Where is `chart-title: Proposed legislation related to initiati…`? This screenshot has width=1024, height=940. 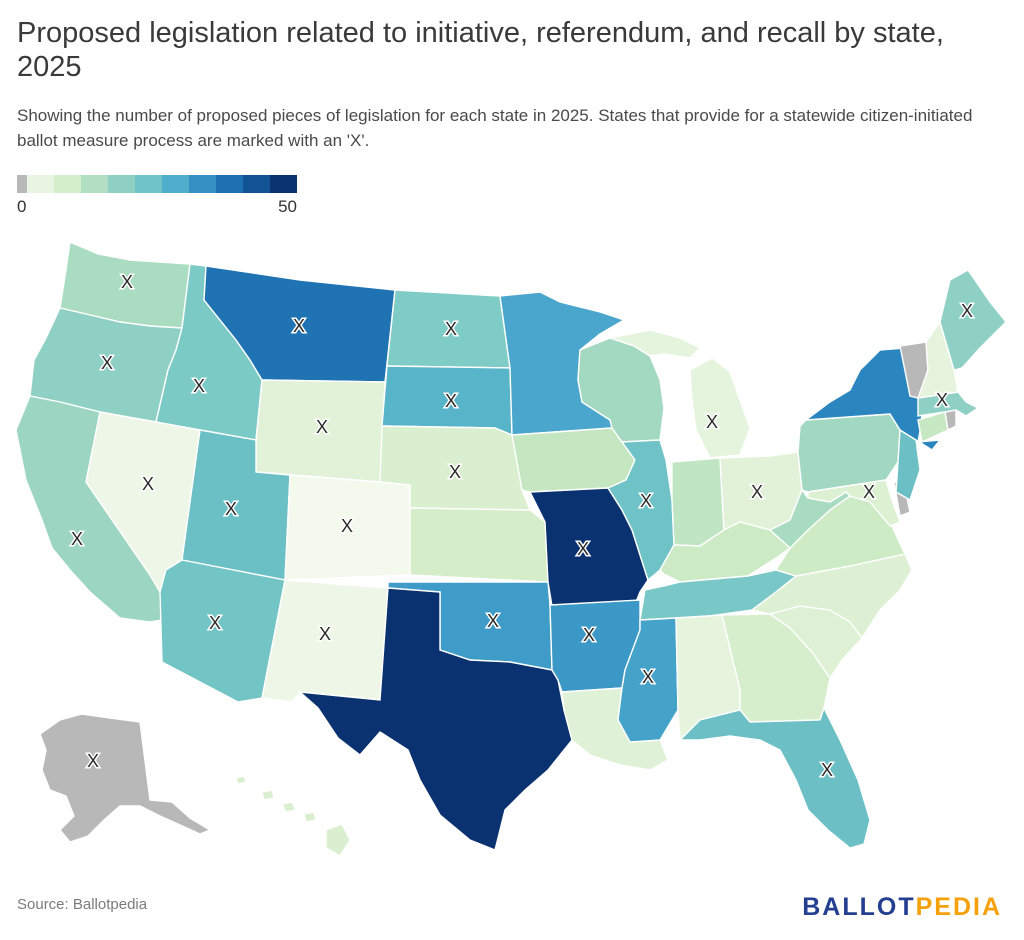
chart-title: Proposed legislation related to initiati… is located at coordinates (480, 50).